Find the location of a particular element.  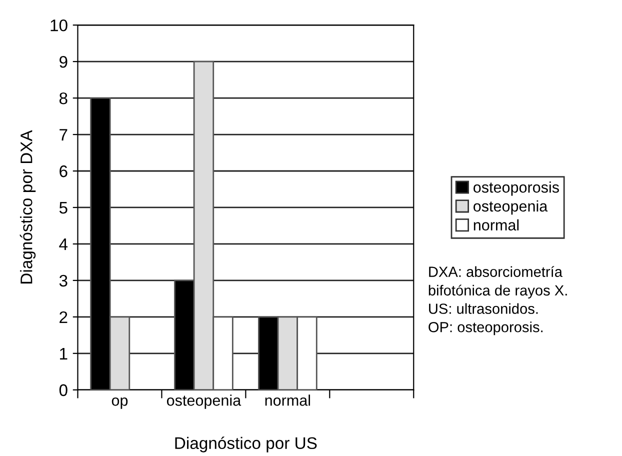

y-tick-label: 8 is located at coordinates (63, 98).